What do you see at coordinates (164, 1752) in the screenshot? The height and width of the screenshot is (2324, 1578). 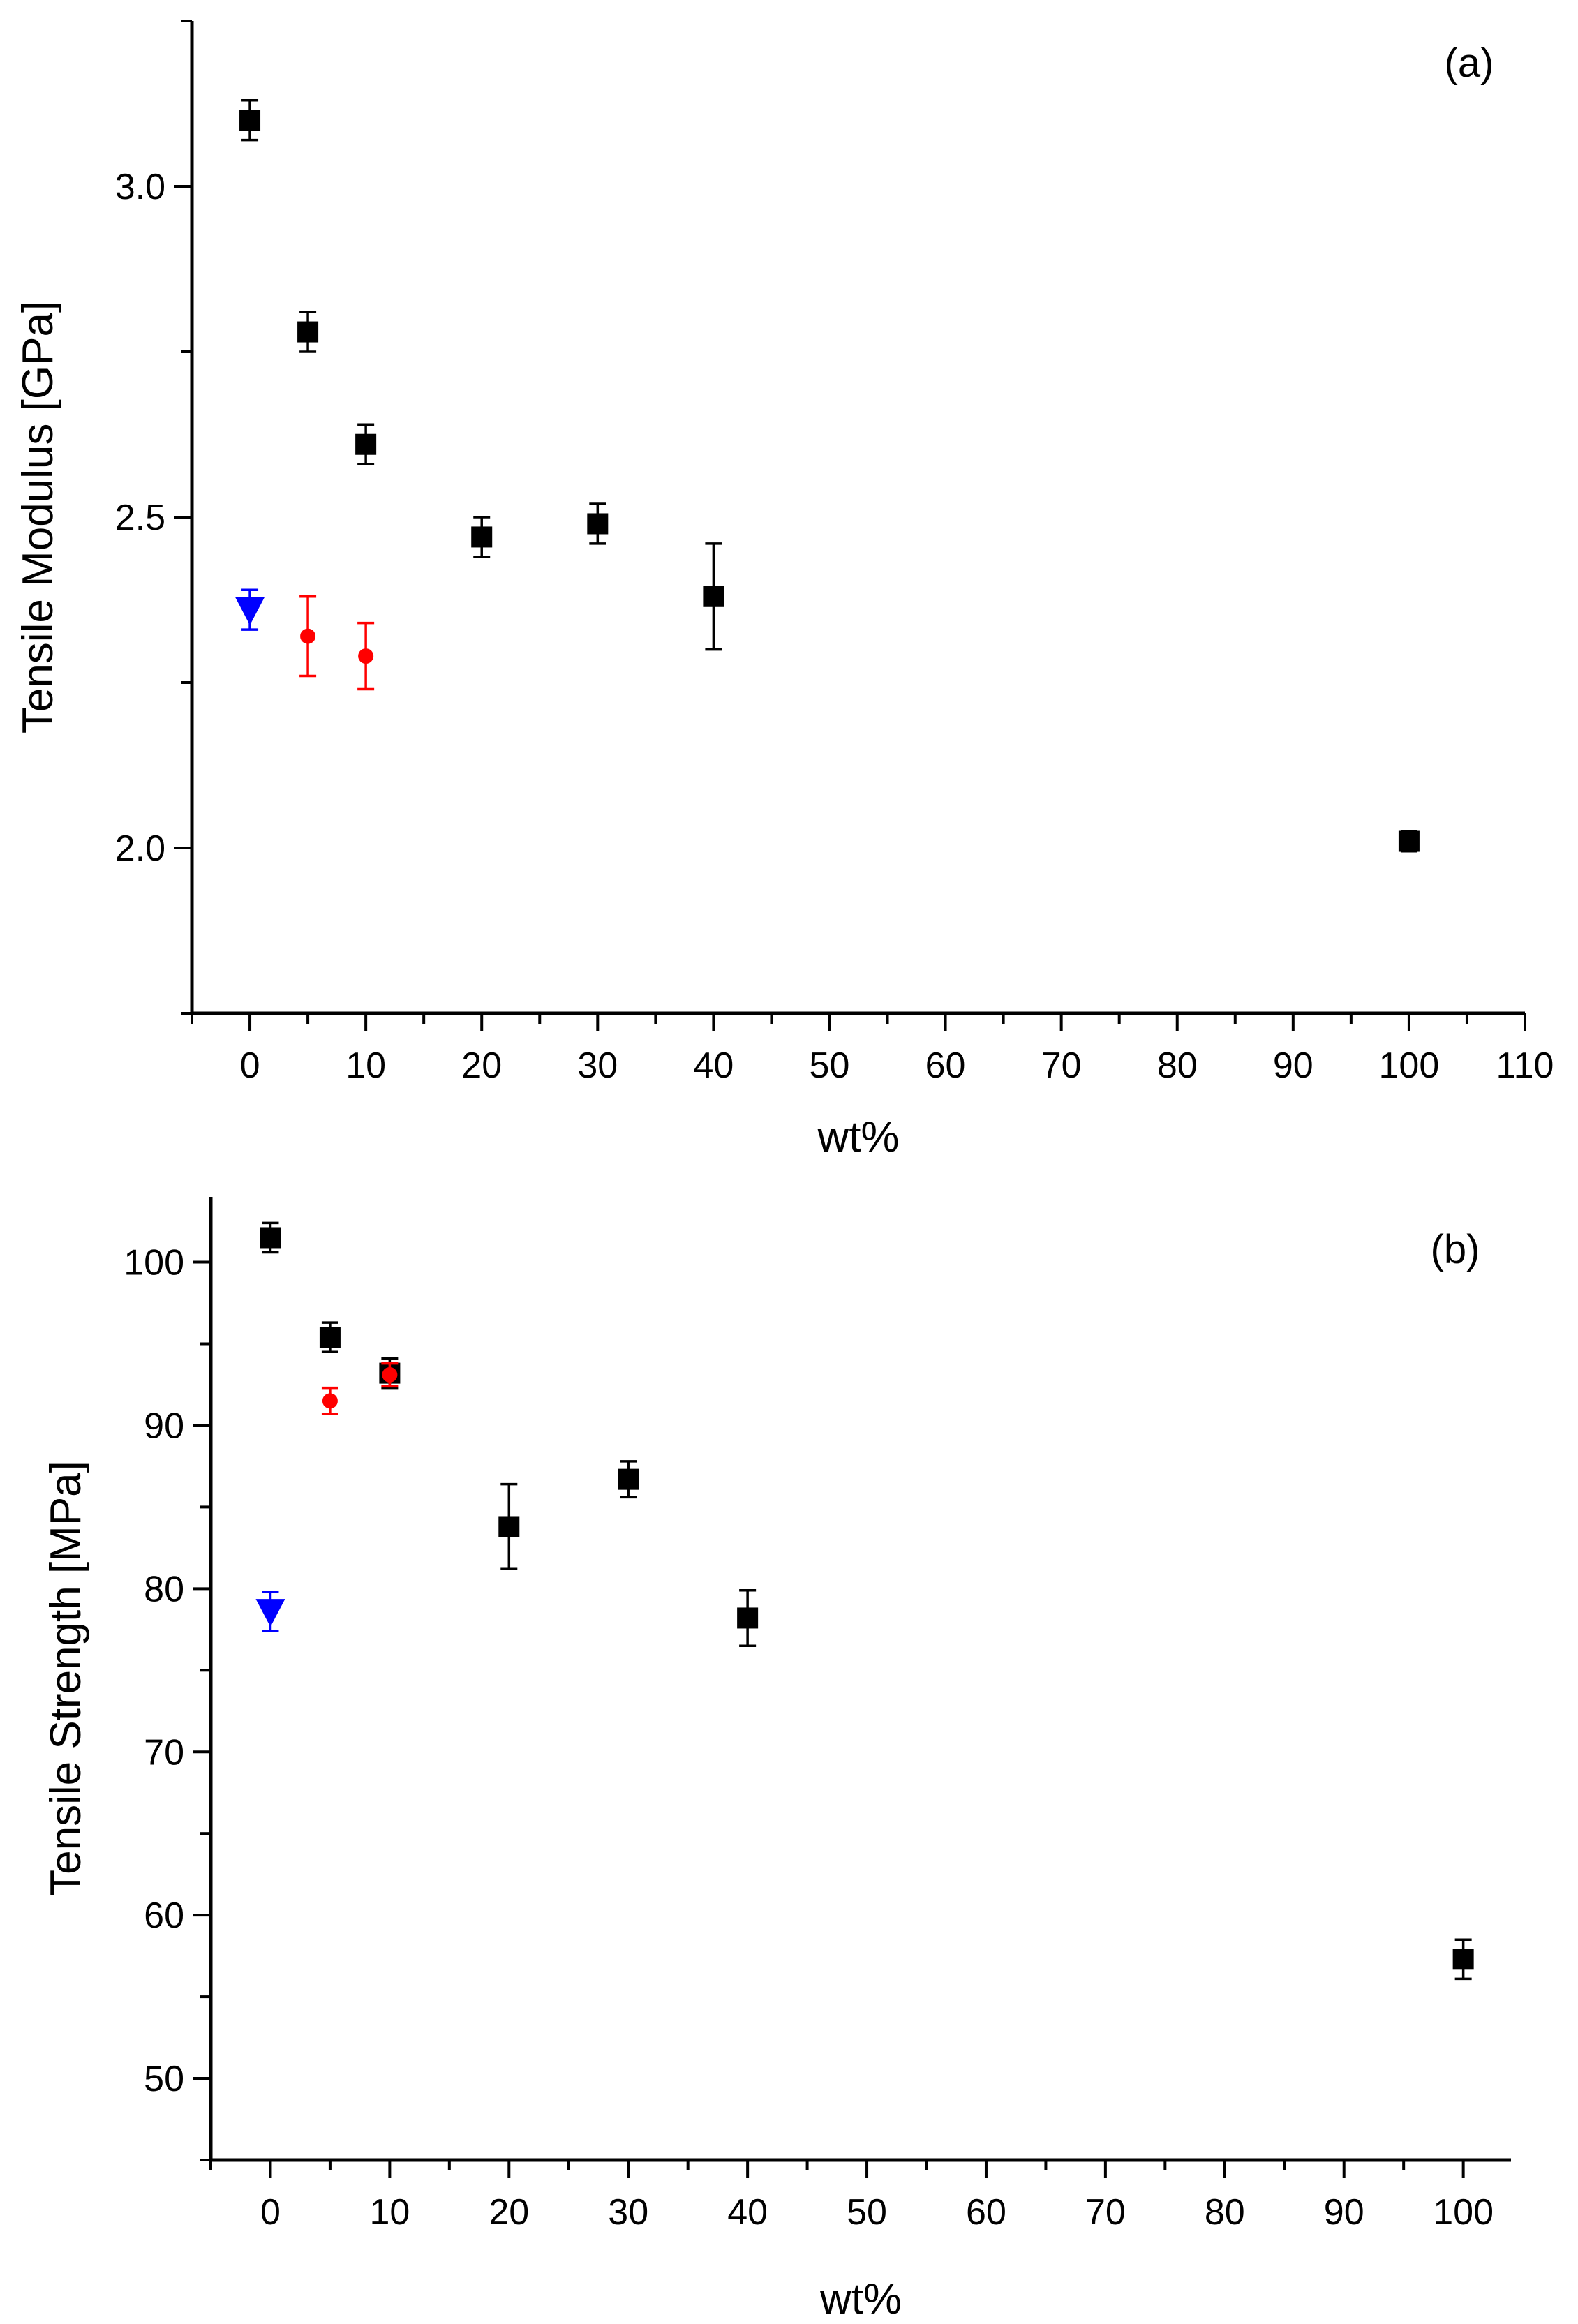 I see `y-tick-label: 70` at bounding box center [164, 1752].